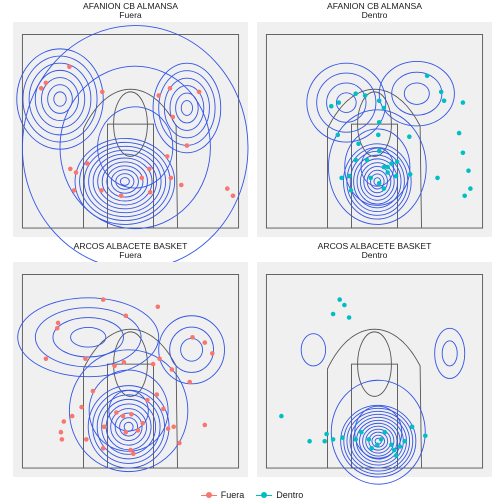 This screenshot has width=504, height=504. What do you see at coordinates (290, 495) in the screenshot?
I see `legend-label-dentro: Dentro` at bounding box center [290, 495].